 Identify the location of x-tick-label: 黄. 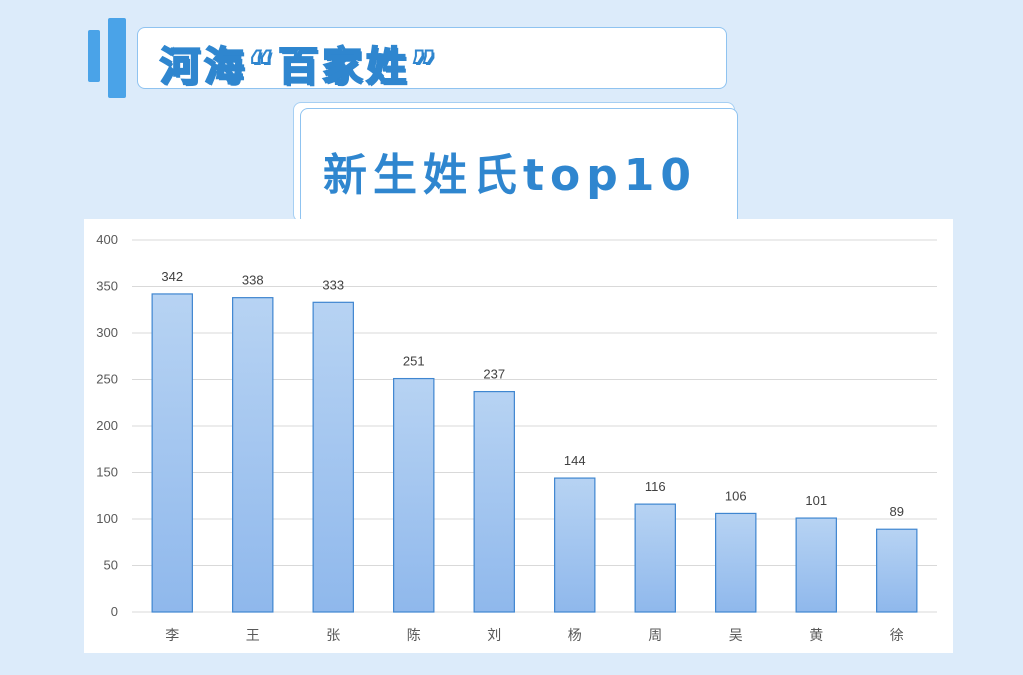
(816, 635).